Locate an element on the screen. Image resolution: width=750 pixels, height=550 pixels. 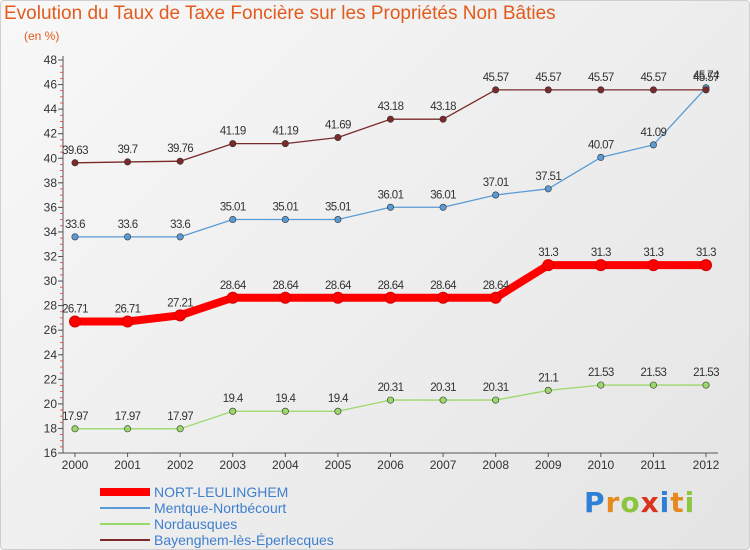
y-tick-label: 30 is located at coordinates (51, 281).